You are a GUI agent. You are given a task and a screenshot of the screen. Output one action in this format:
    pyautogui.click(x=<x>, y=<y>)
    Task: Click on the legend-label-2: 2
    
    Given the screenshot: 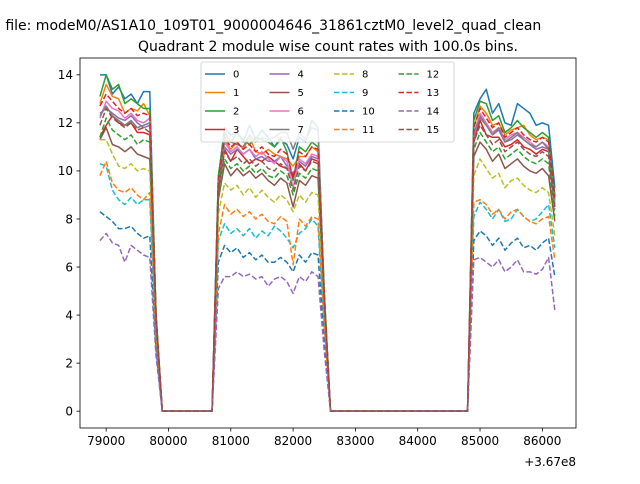 What is the action you would take?
    pyautogui.click(x=236, y=112)
    